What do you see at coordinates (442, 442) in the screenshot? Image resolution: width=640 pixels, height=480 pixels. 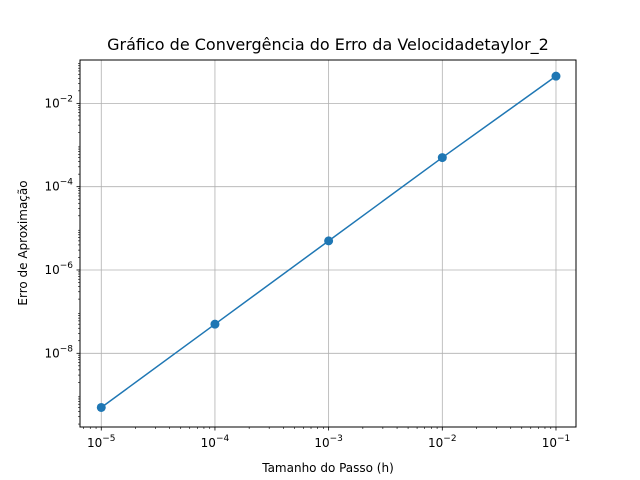 I see `x-tick-label: 10⁻²` at bounding box center [442, 442].